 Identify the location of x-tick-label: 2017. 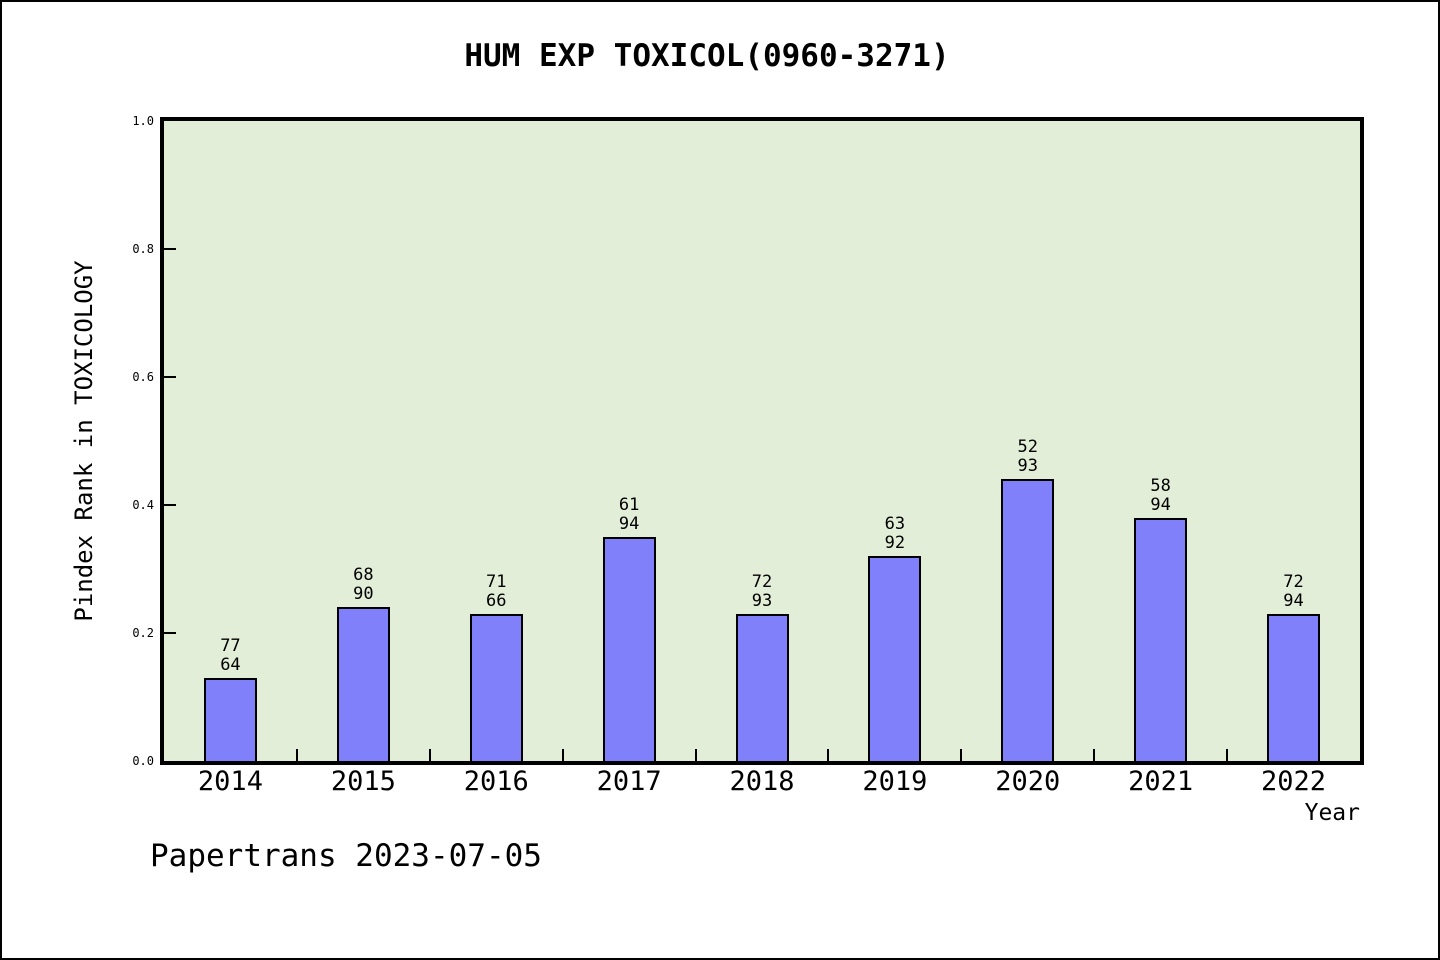
(629, 781).